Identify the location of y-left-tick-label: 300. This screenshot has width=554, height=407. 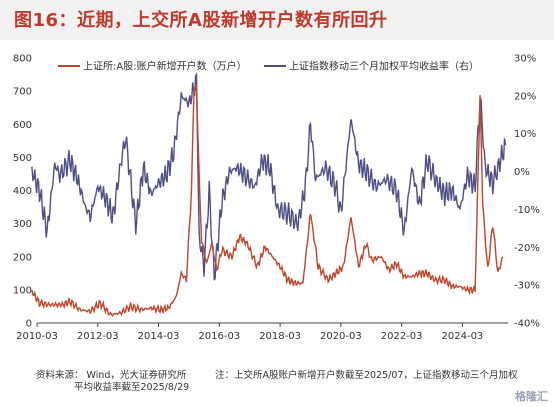
(22, 224).